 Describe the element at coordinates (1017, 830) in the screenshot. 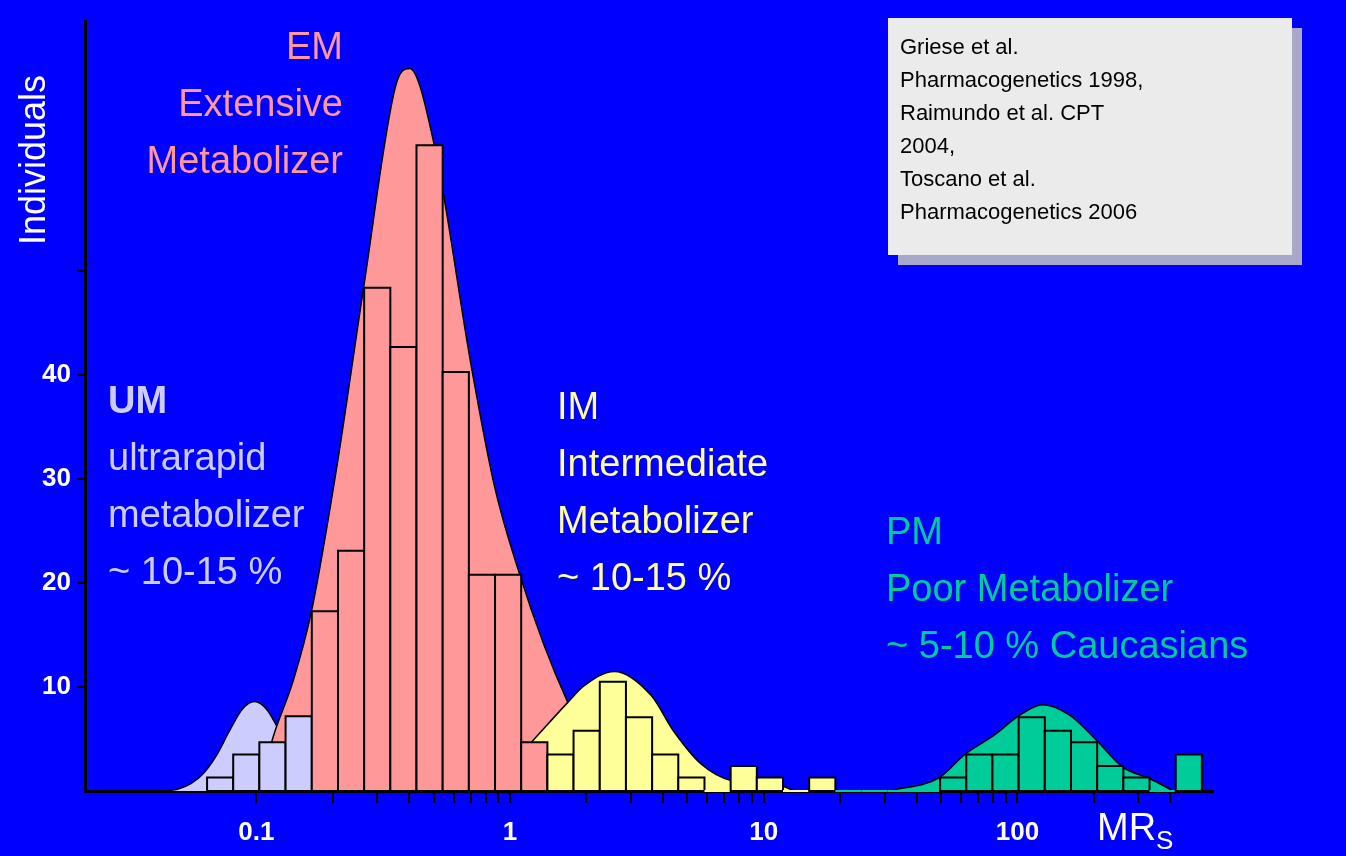

I see `x-tick-label: 100` at that location.